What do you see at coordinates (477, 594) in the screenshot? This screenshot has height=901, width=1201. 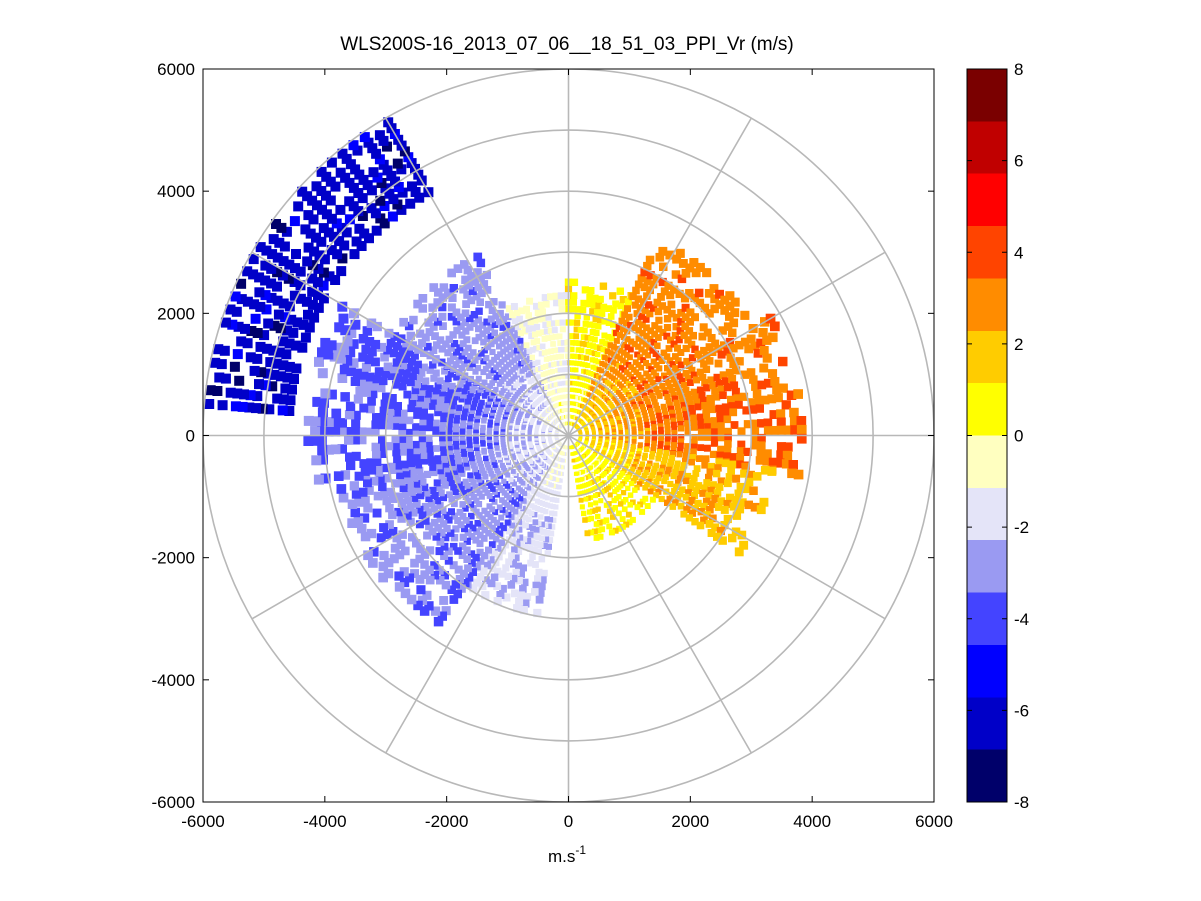 I see `azimuth-spoke` at bounding box center [477, 594].